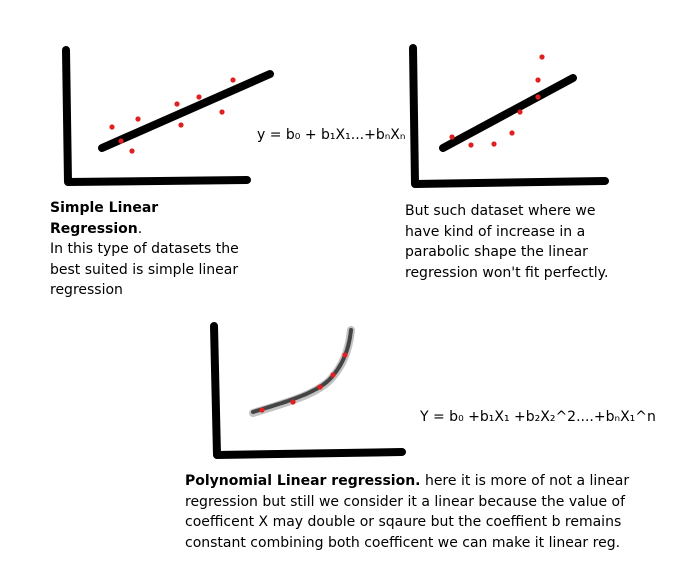 This screenshot has height=564, width=696. What do you see at coordinates (104, 218) in the screenshot?
I see `simple-regression-title: Simple Linear Regression` at bounding box center [104, 218].